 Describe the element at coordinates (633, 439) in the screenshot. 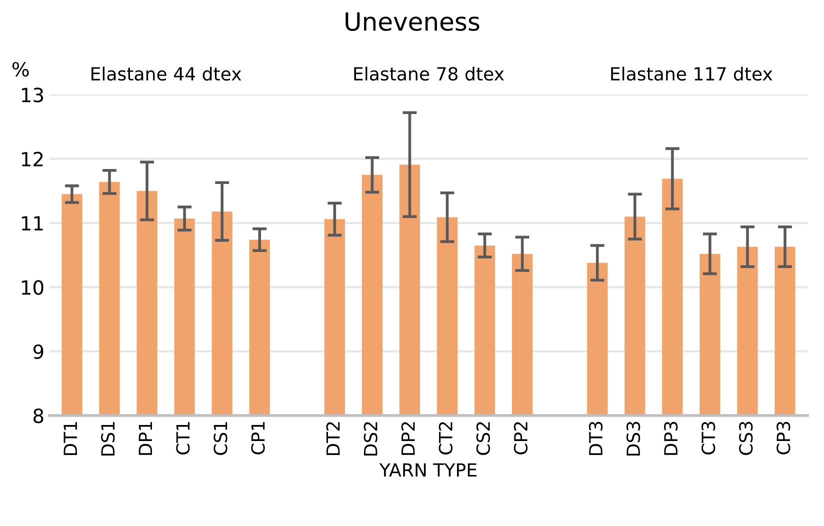

I see `x-tick-label: DS3` at that location.